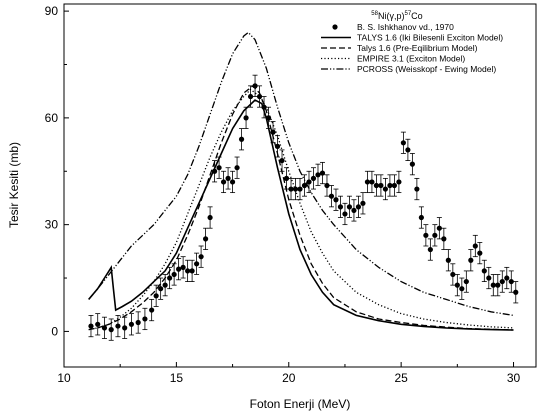 Image resolution: width=551 pixels, height=416 pixels. Describe the element at coordinates (177, 378) in the screenshot. I see `x-tick-label: 15` at that location.